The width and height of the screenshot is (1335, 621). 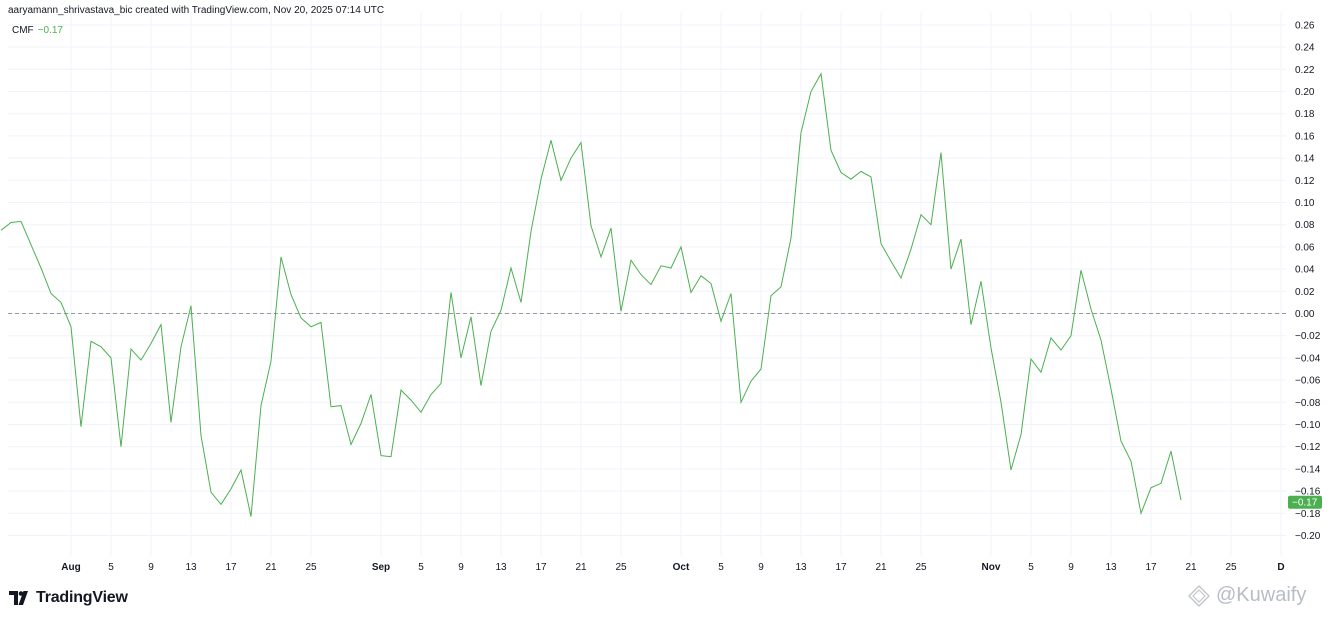 What do you see at coordinates (1305, 159) in the screenshot?
I see `y-tick-label: 0.14` at bounding box center [1305, 159].